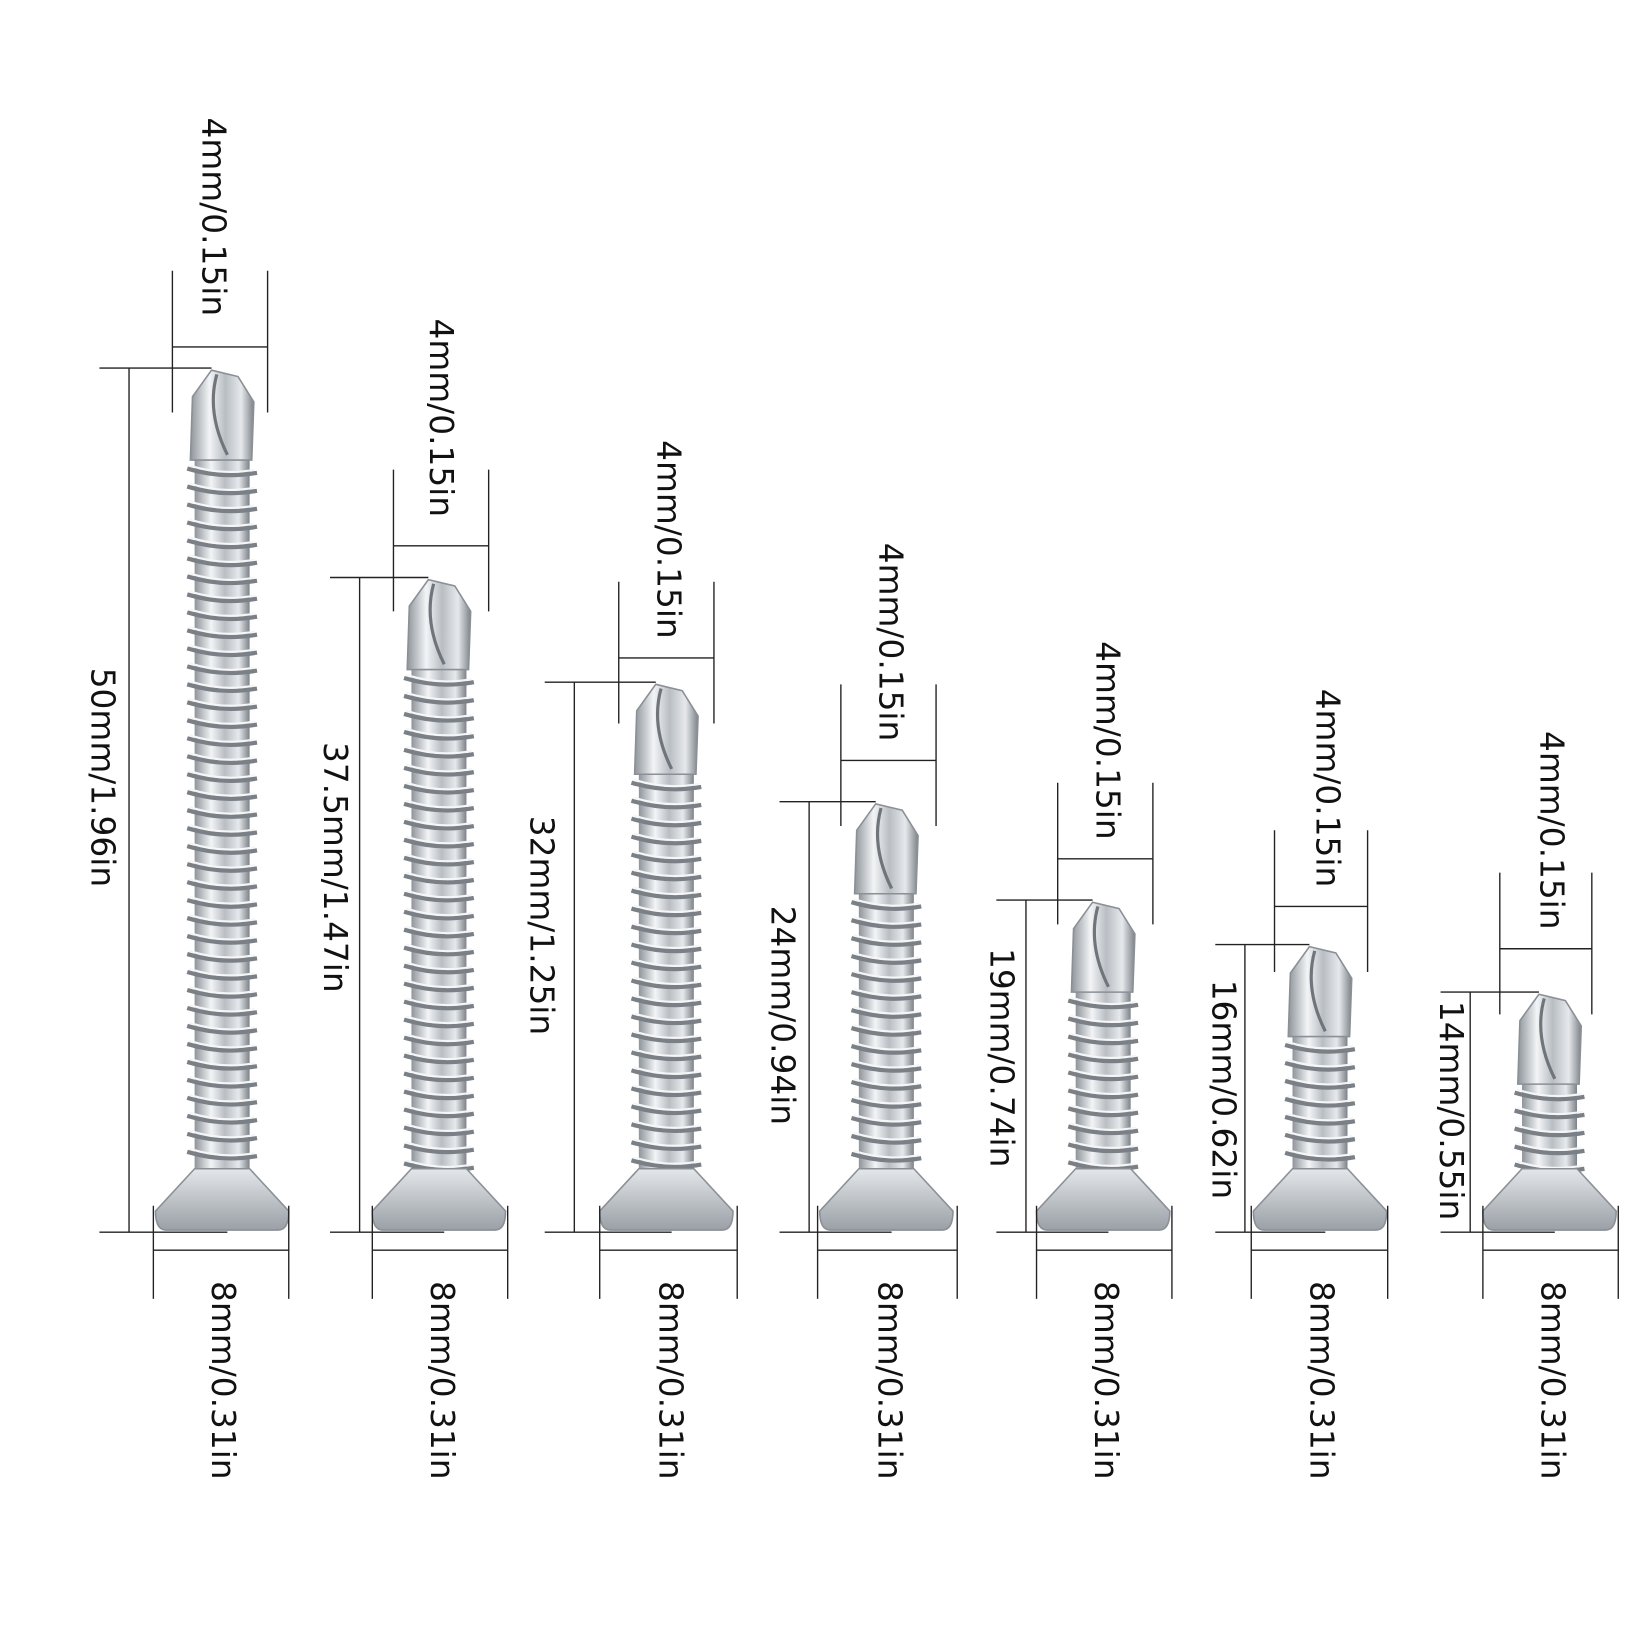  What do you see at coordinates (1078, 1060) in the screenshot?
I see `screw: 19mm/0.74in 4mm/0.15in 8mm/0.31in` at bounding box center [1078, 1060].